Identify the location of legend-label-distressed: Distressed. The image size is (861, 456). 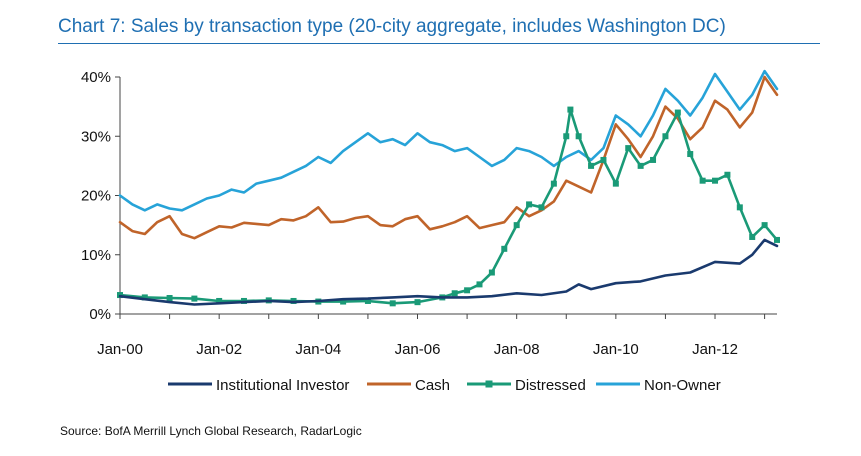
(550, 385).